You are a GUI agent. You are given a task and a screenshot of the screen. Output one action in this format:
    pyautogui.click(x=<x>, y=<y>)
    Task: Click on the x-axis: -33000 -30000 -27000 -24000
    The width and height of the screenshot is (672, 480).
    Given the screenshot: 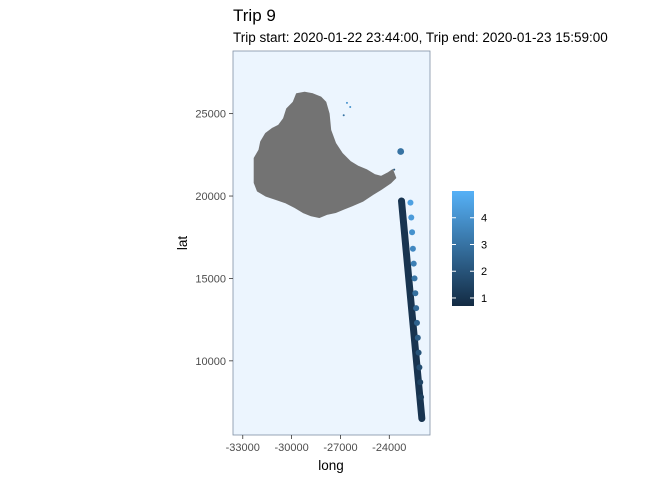 What is the action you would take?
    pyautogui.click(x=316, y=444)
    